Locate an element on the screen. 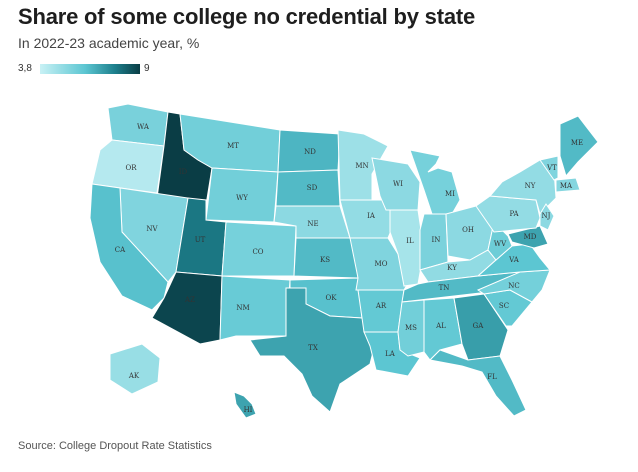 Image resolution: width=638 pixels, height=472 pixels. state-label-ny: NY is located at coordinates (530, 186).